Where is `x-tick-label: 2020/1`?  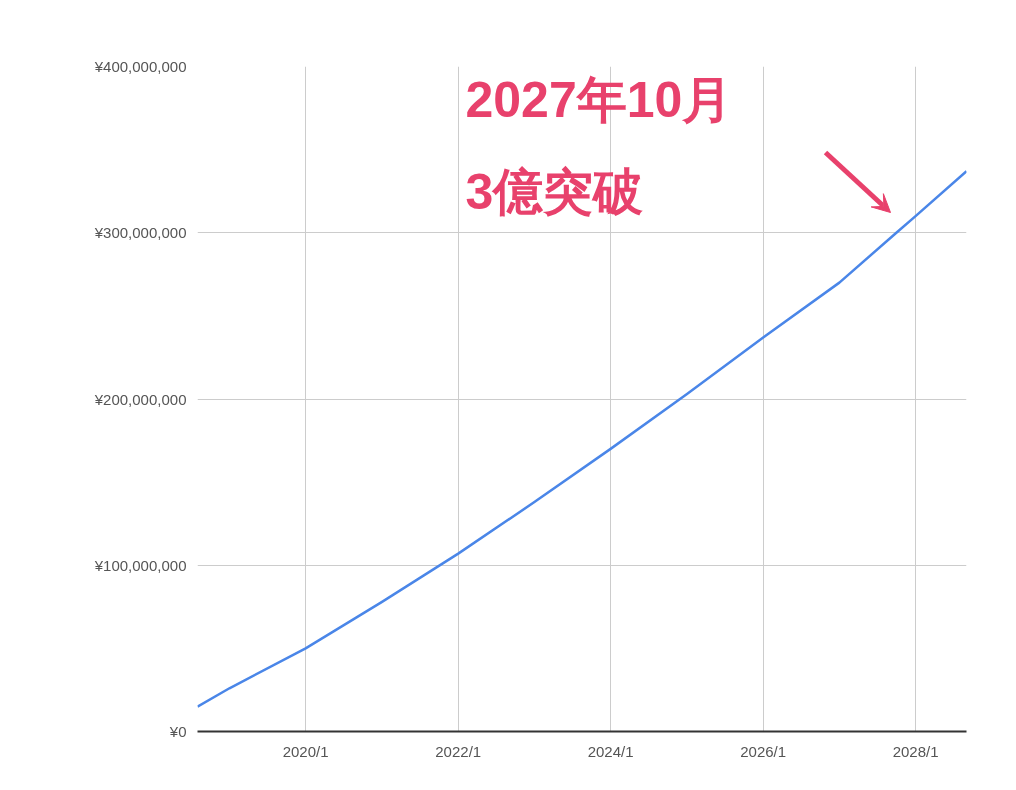 x-tick-label: 2020/1 is located at coordinates (305, 751).